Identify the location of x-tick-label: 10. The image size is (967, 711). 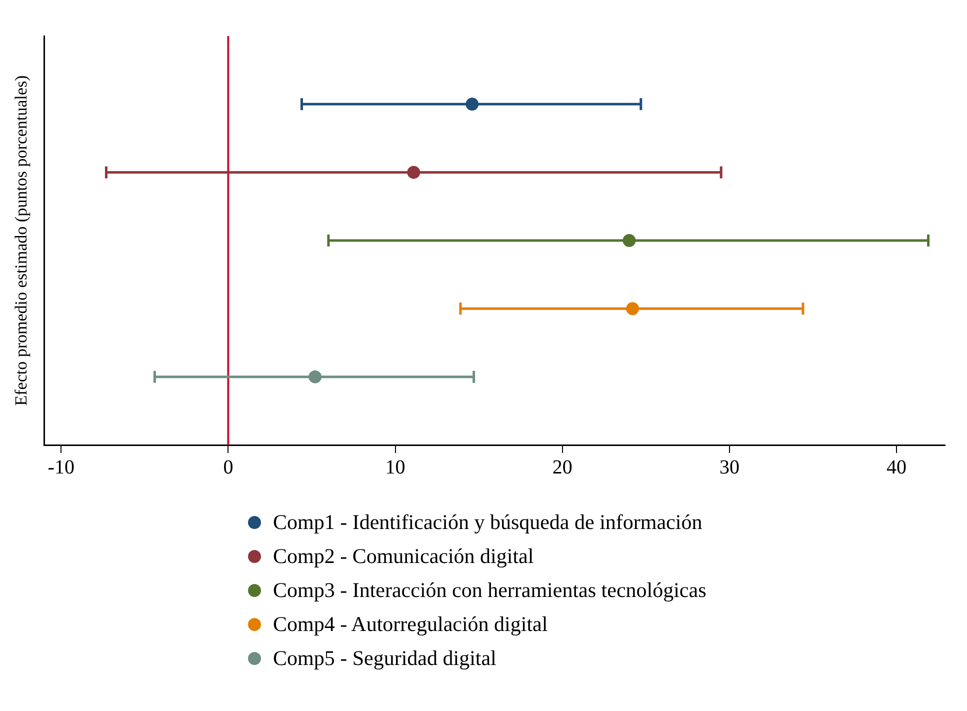
(395, 467).